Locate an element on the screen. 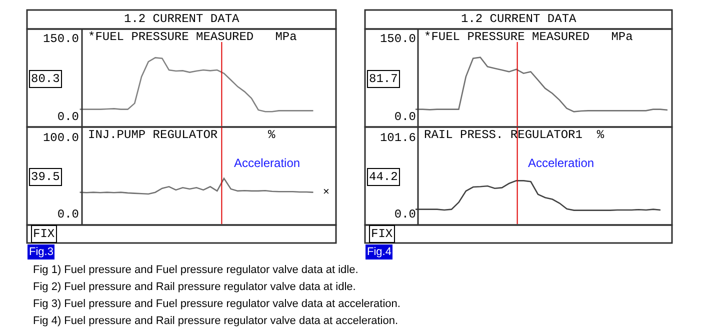 Image resolution: width=701 pixels, height=333 pixels. caption: Fig 3) Fuel pressure and Fuel pressure regulator valve data at acceleration. is located at coordinates (216, 304).